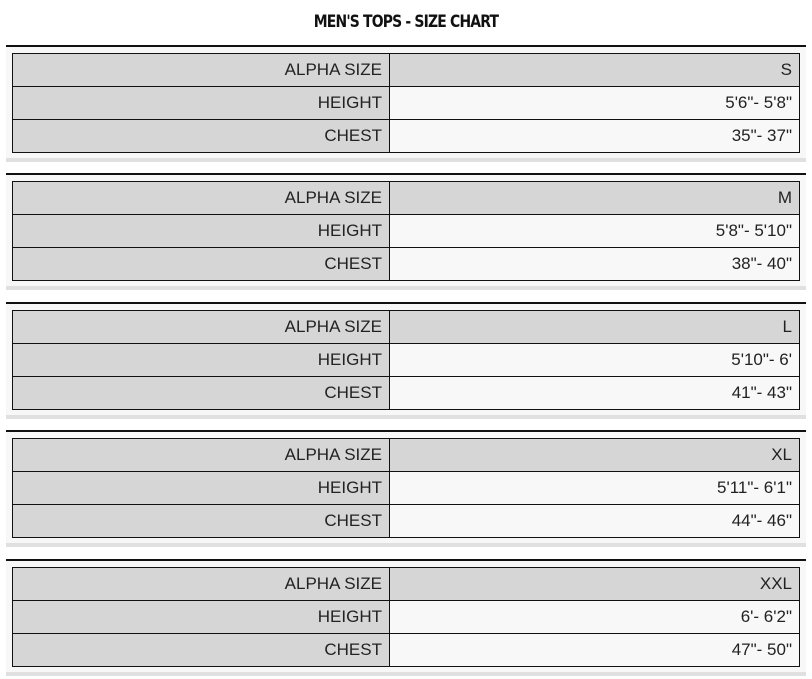 The height and width of the screenshot is (679, 812). What do you see at coordinates (594, 264) in the screenshot?
I see `row-value: 38"- 40"` at bounding box center [594, 264].